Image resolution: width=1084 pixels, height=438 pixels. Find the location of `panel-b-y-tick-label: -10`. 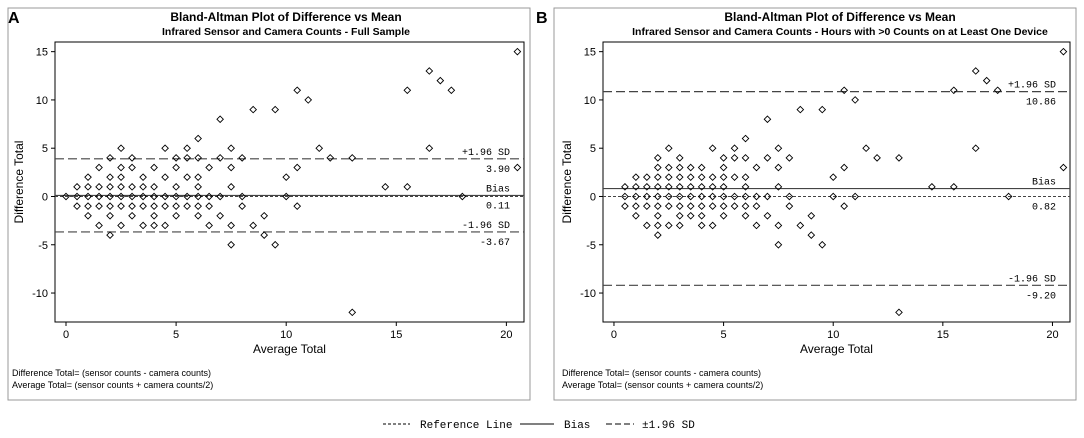

panel-b-y-tick-label: -10 is located at coordinates (588, 294).